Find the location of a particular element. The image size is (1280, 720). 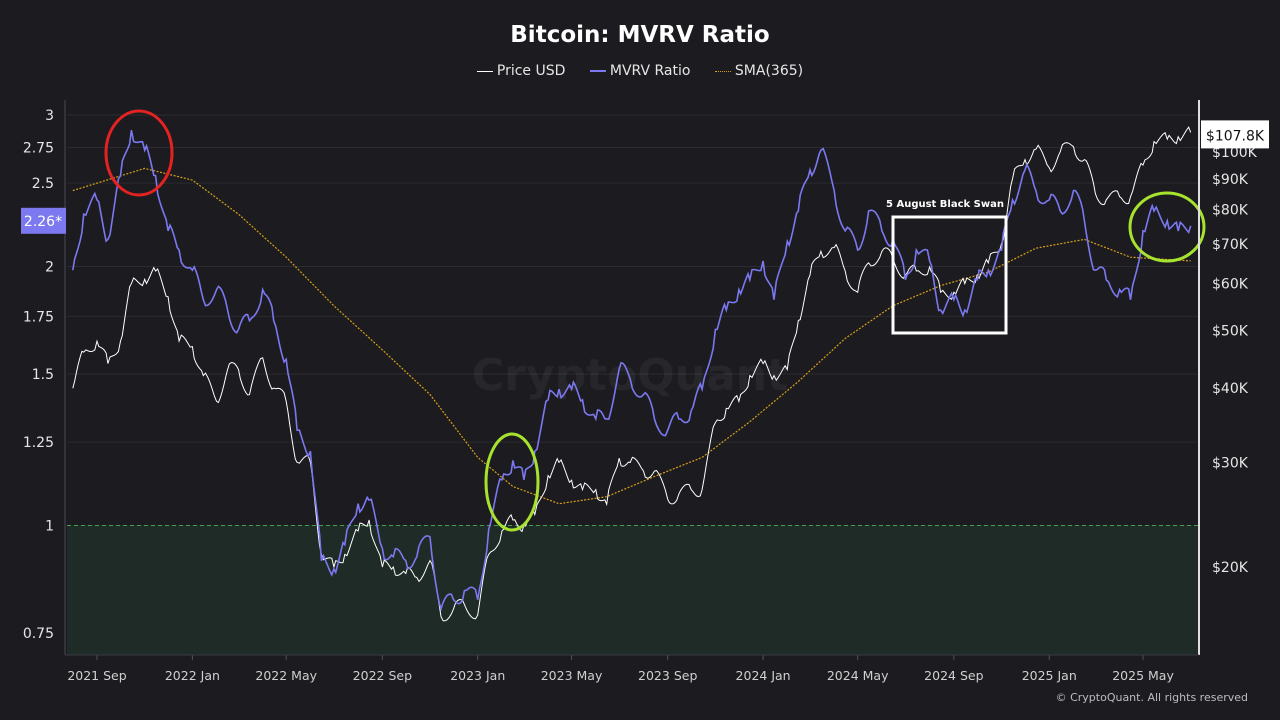

legend: Price USD MVRV Ratio SMA(365) is located at coordinates (640, 71).